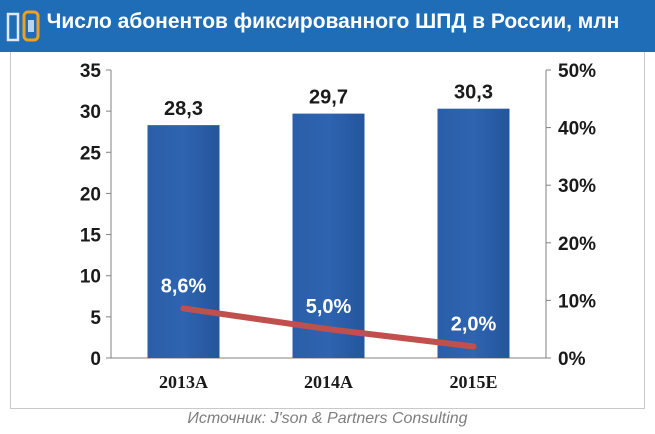 This screenshot has height=434, width=655. Describe the element at coordinates (328, 382) in the screenshot. I see `x-tick-label: 2014А` at that location.